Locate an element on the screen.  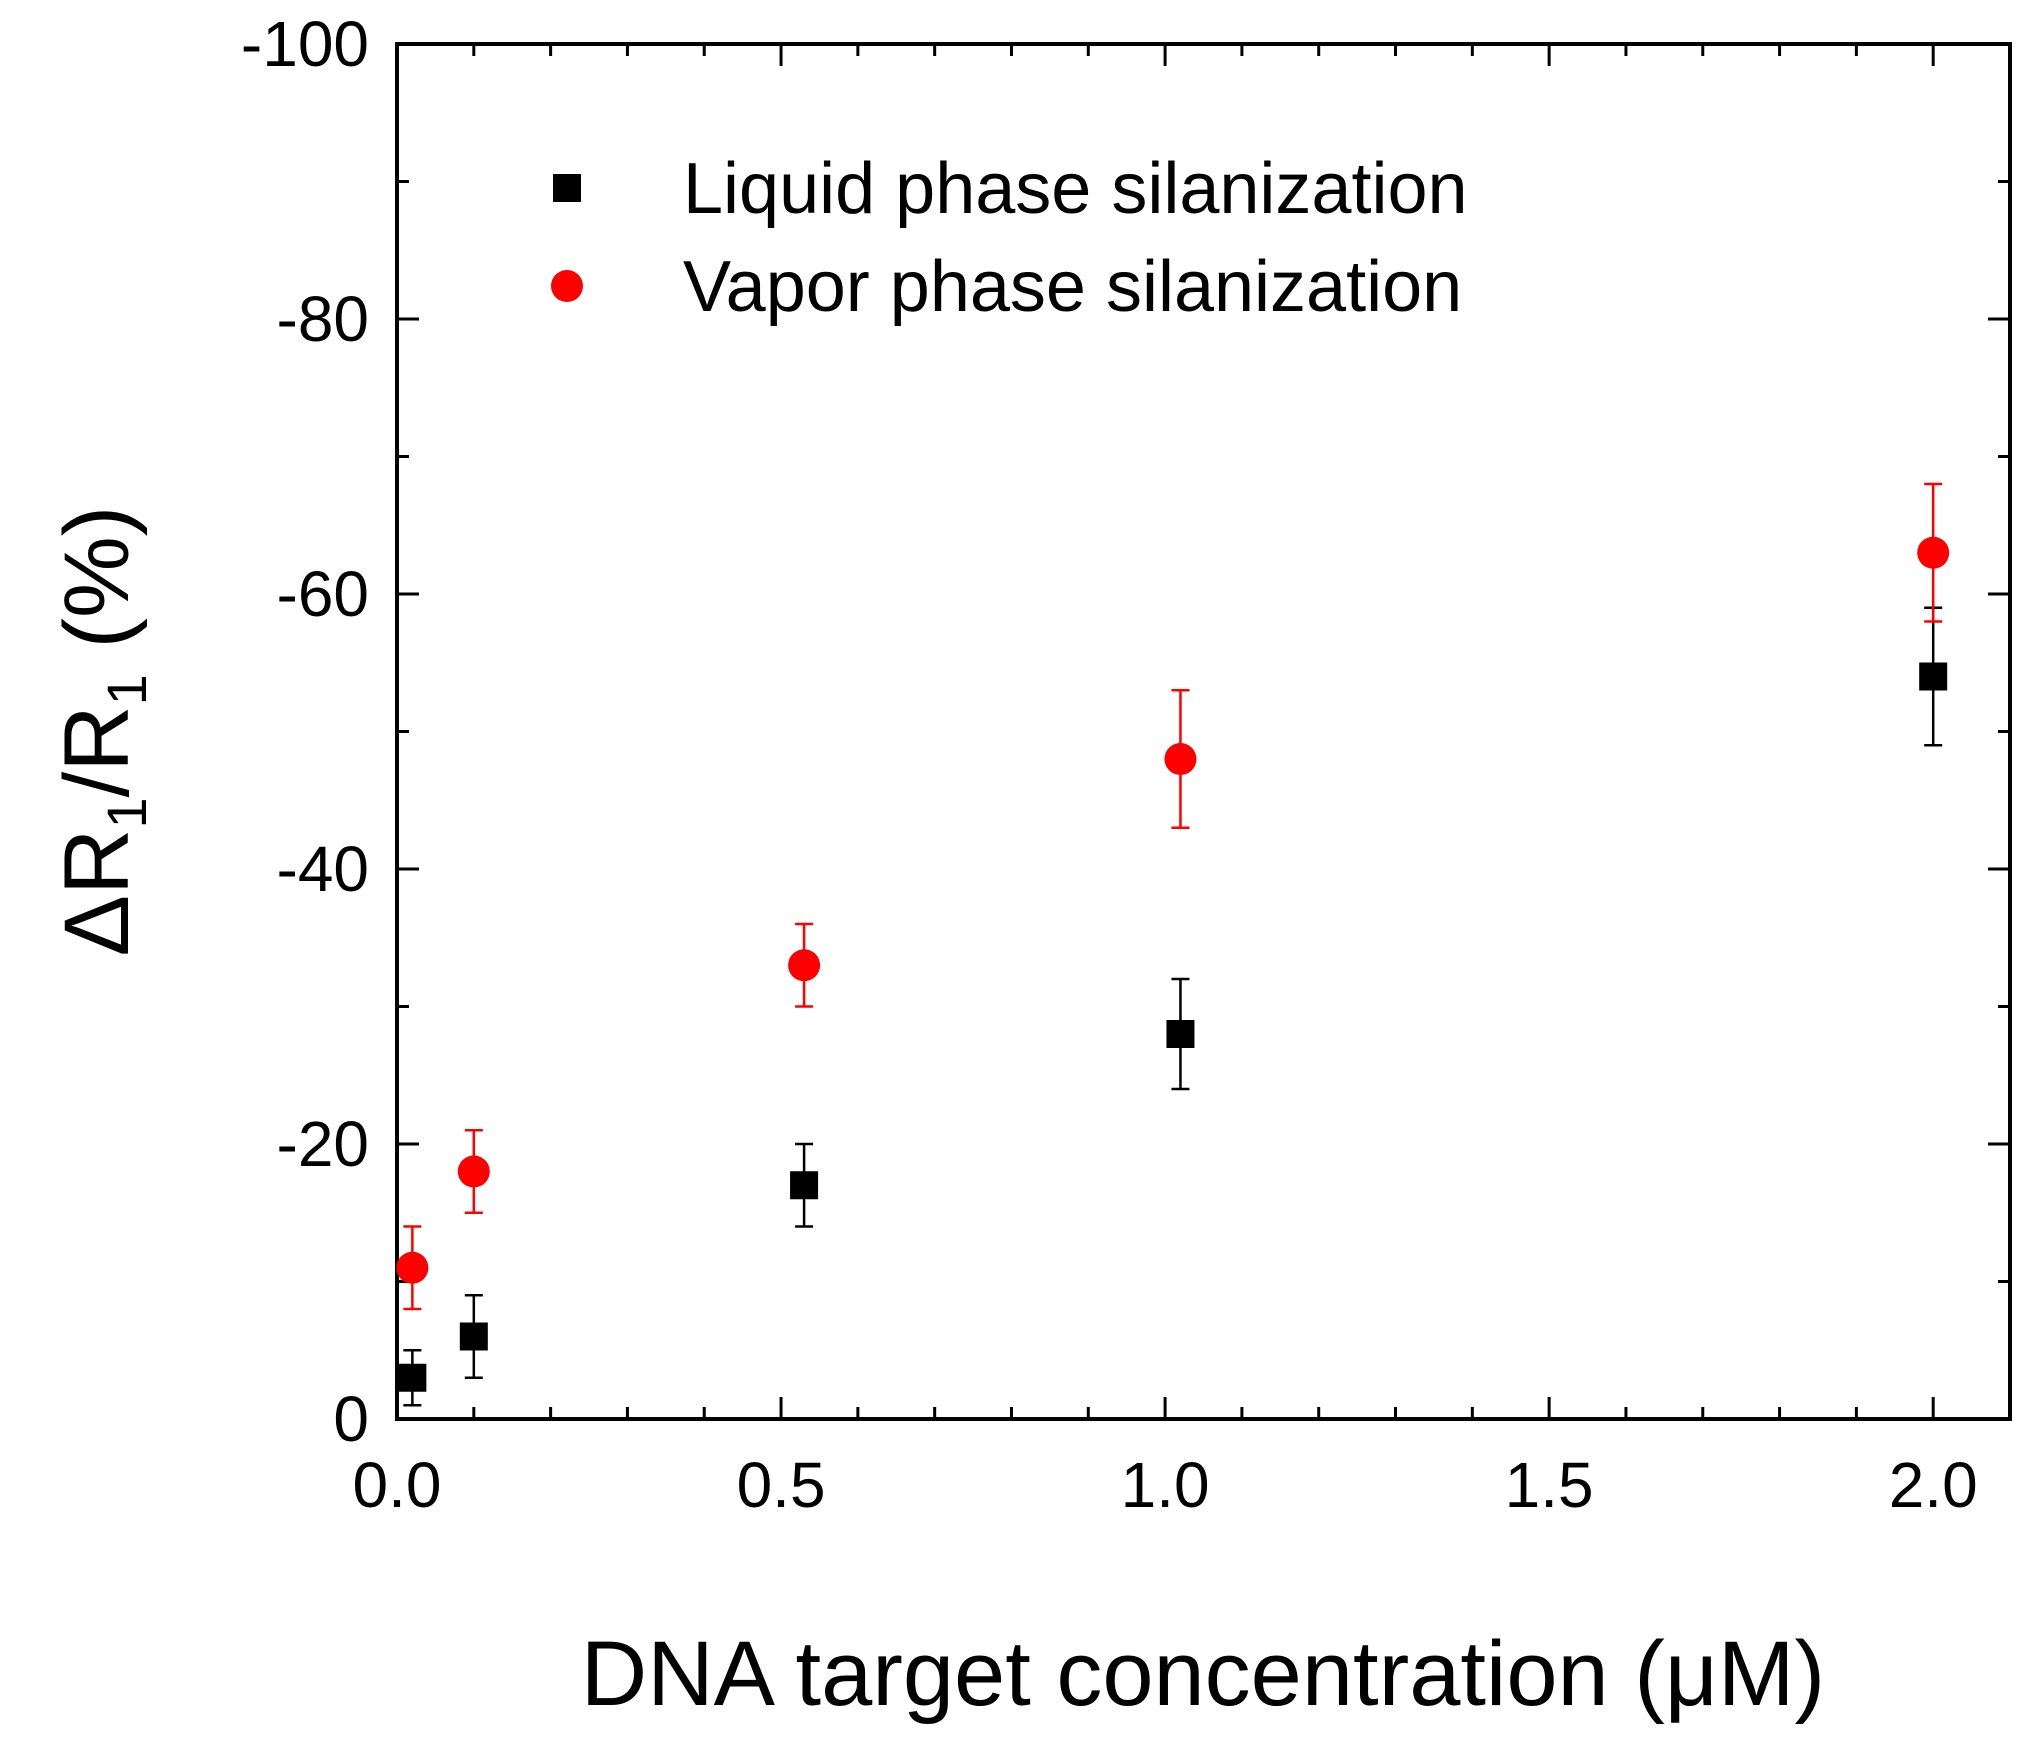
x-tick-label: 1.0 is located at coordinates (1165, 1485).